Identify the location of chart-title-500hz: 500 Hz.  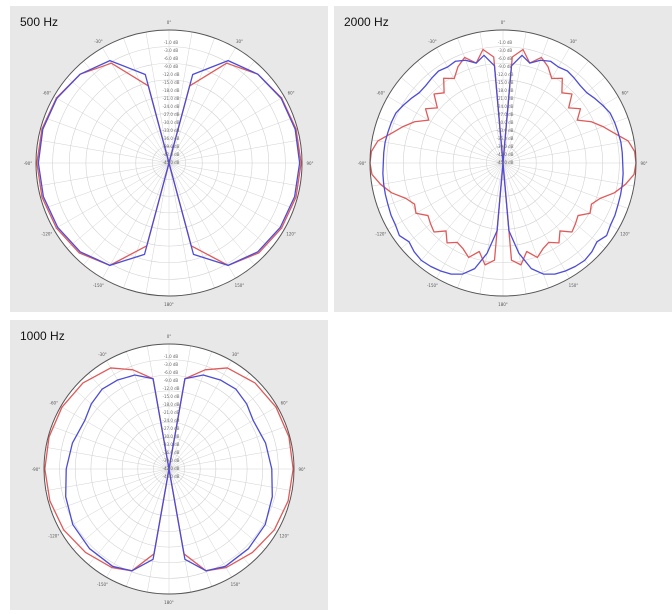
(39, 22).